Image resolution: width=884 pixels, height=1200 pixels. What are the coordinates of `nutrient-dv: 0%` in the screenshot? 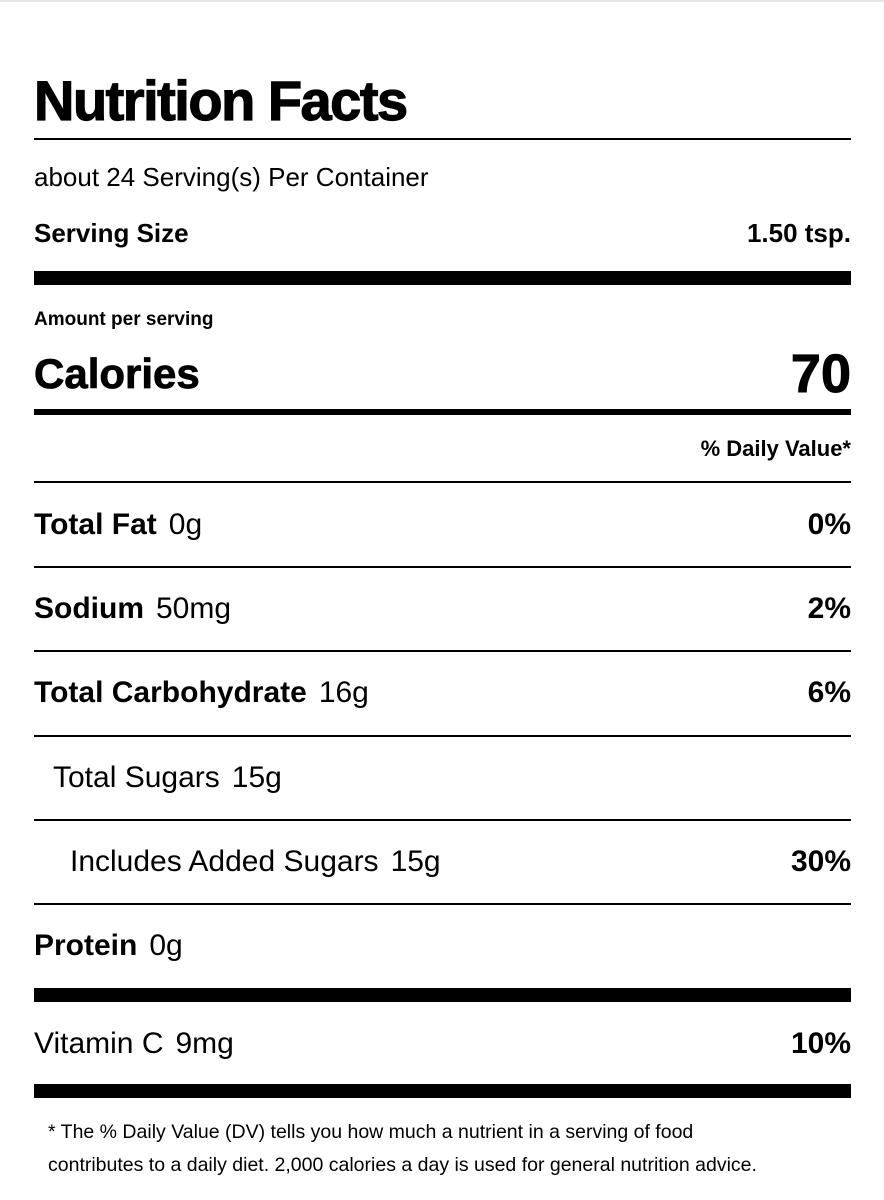 It's located at (829, 524).